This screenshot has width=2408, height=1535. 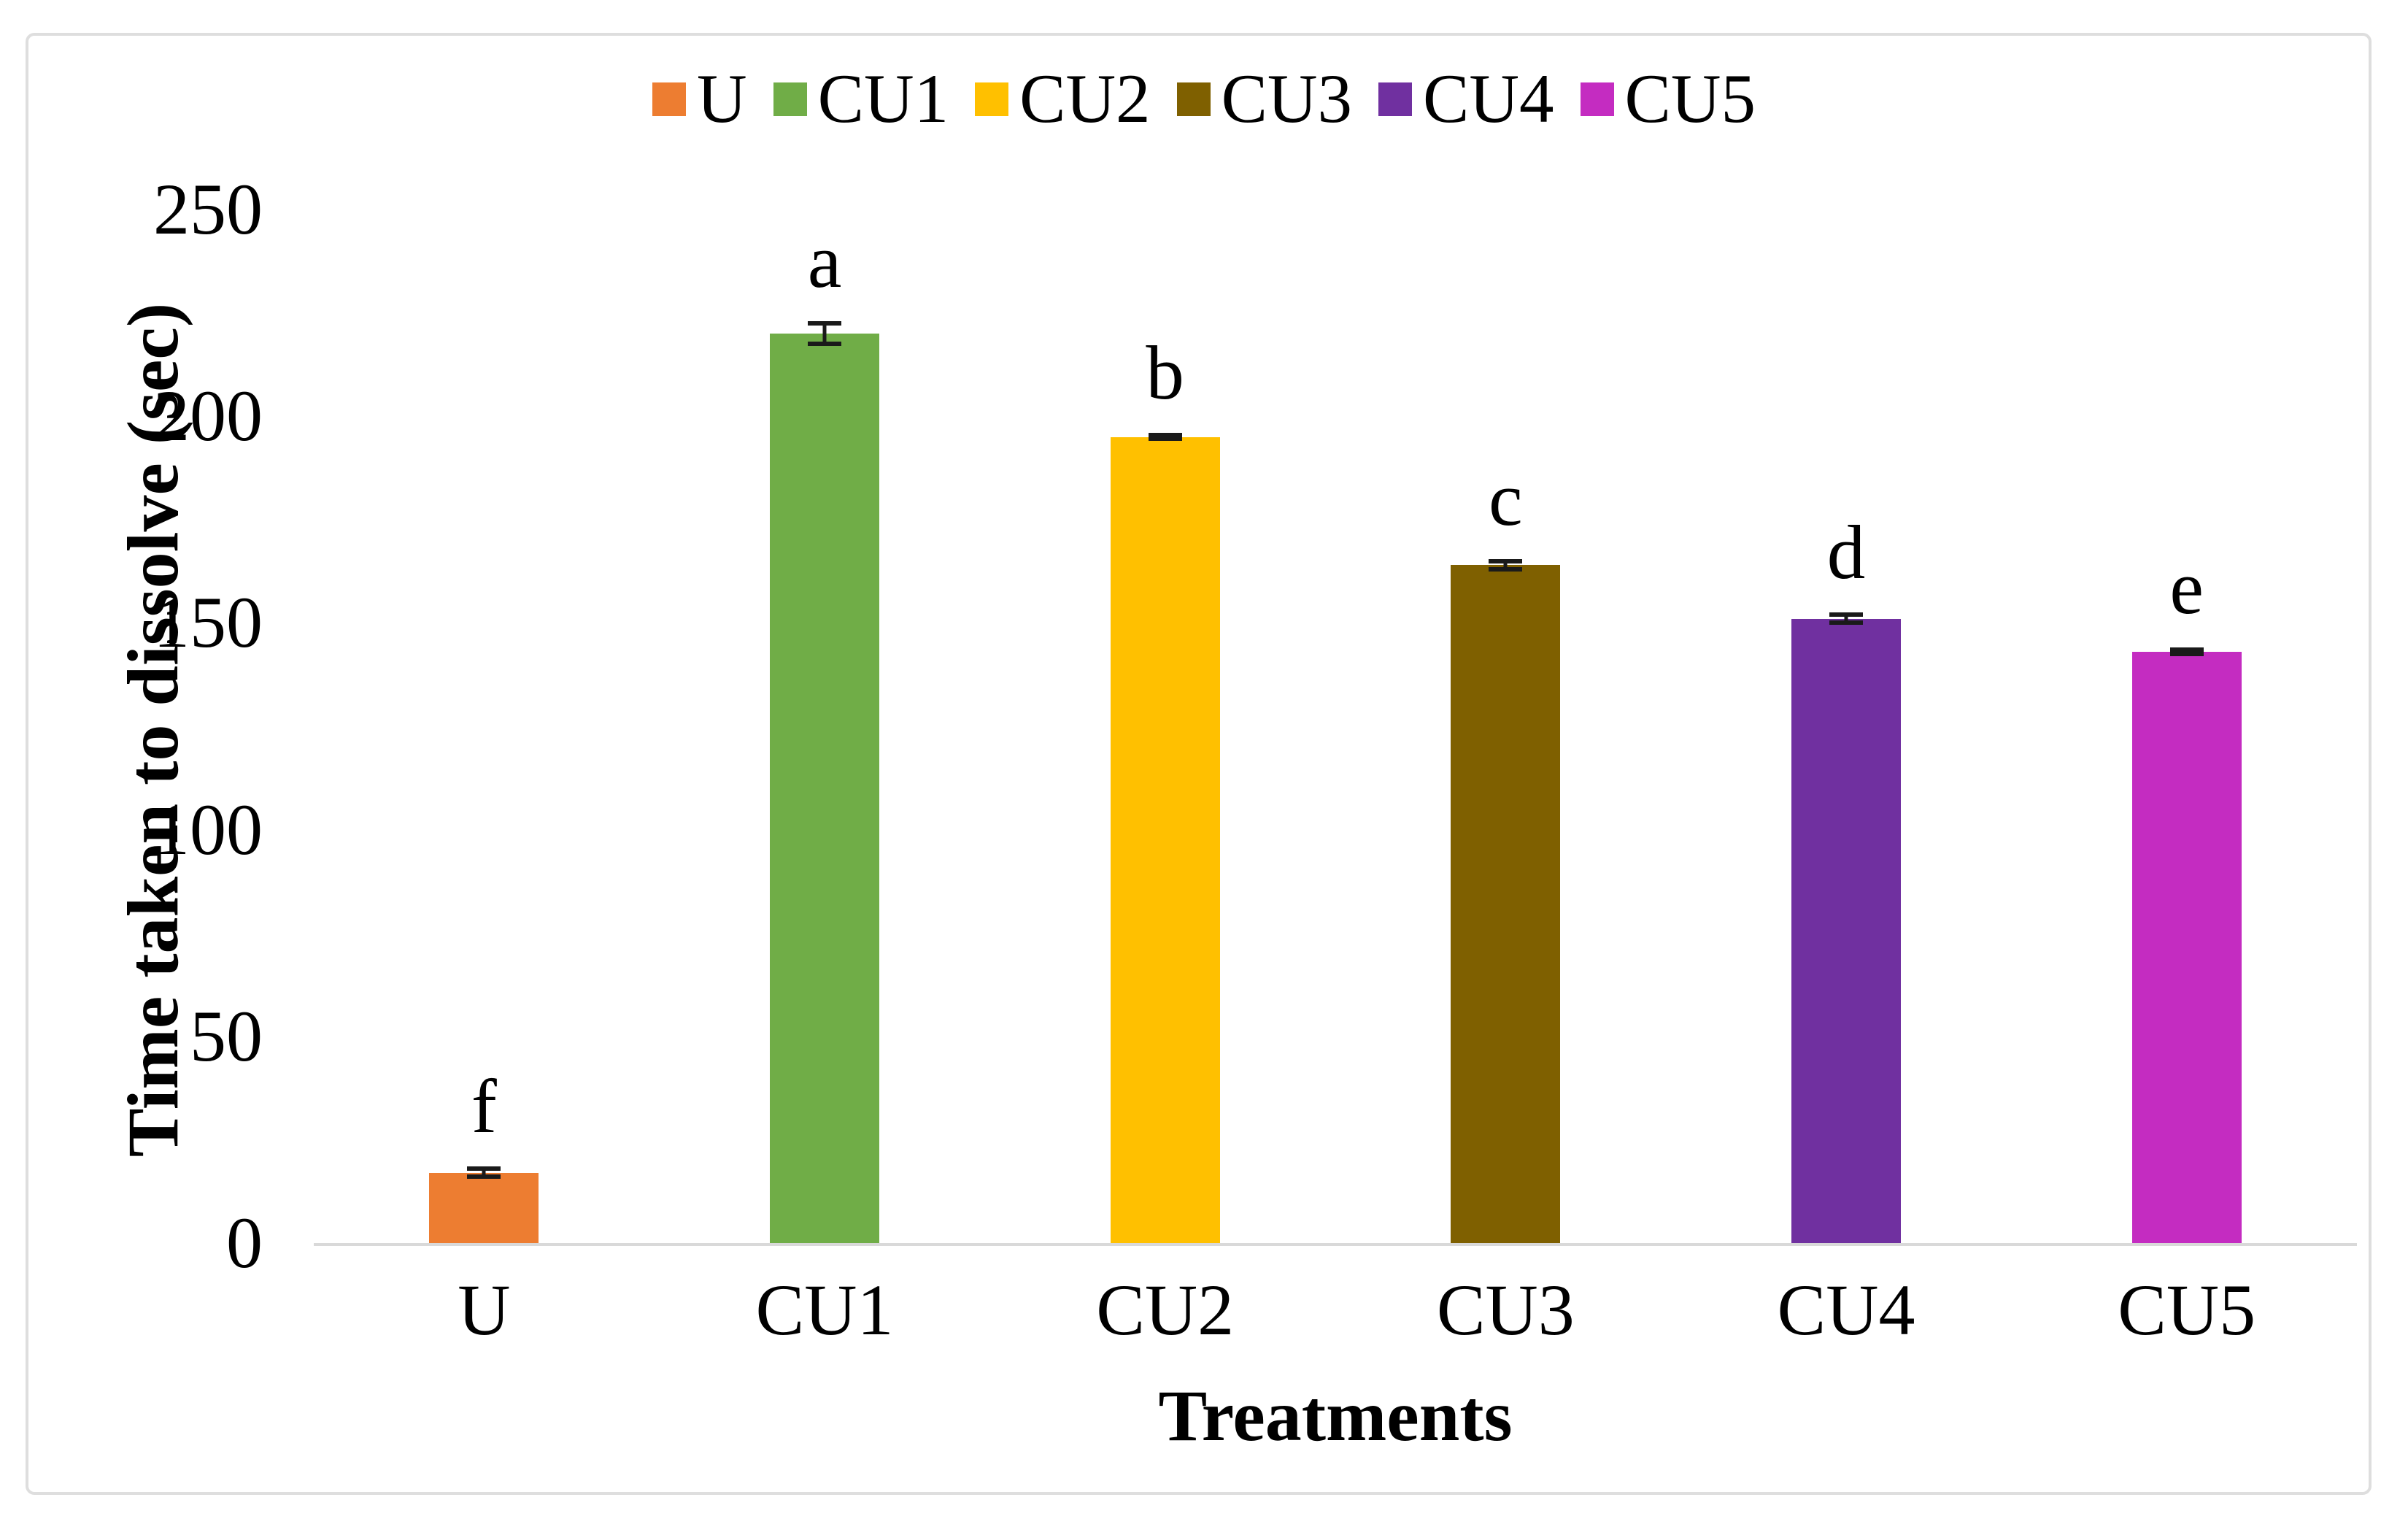 I want to click on legend-swatch-cu3, so click(x=1193, y=99).